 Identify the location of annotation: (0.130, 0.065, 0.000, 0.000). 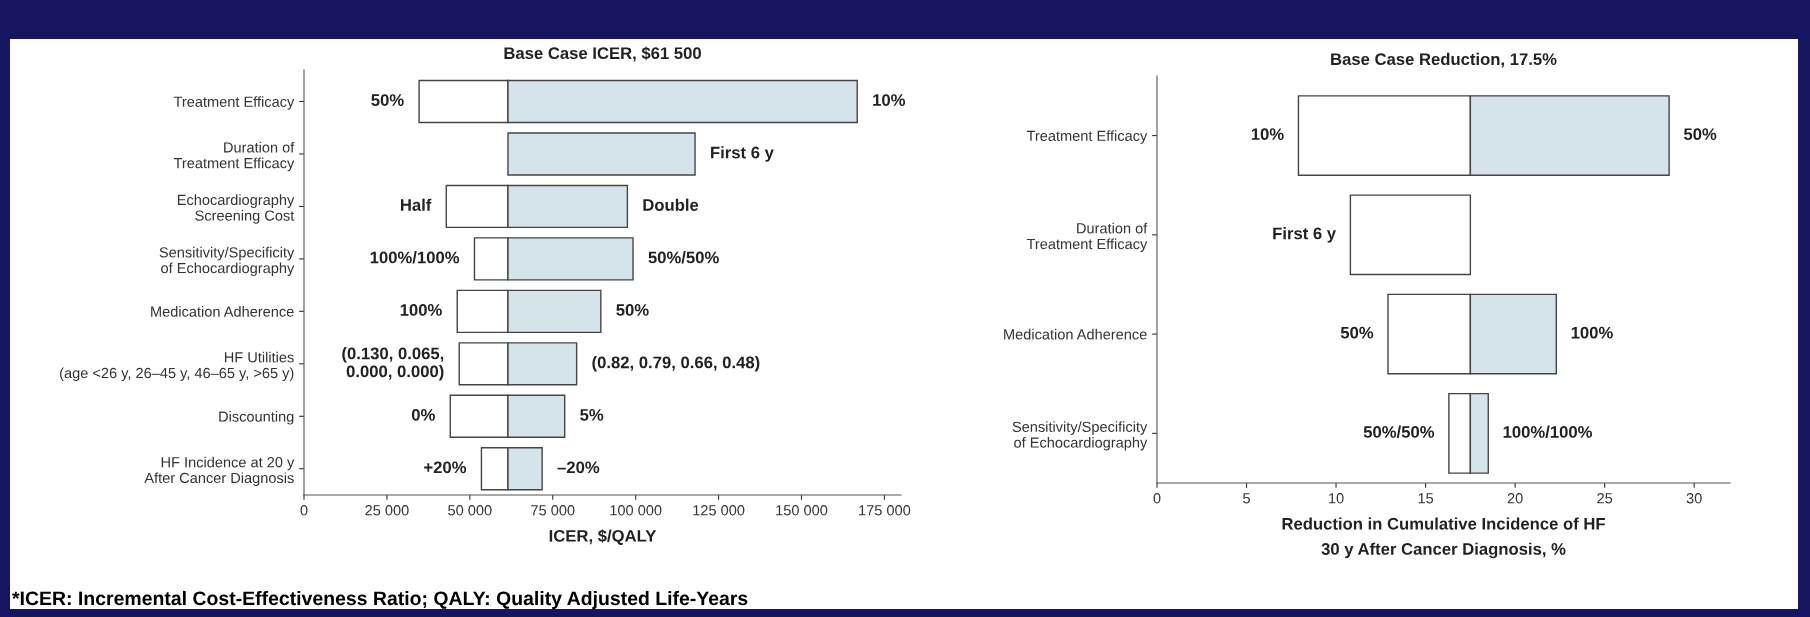
(393, 364).